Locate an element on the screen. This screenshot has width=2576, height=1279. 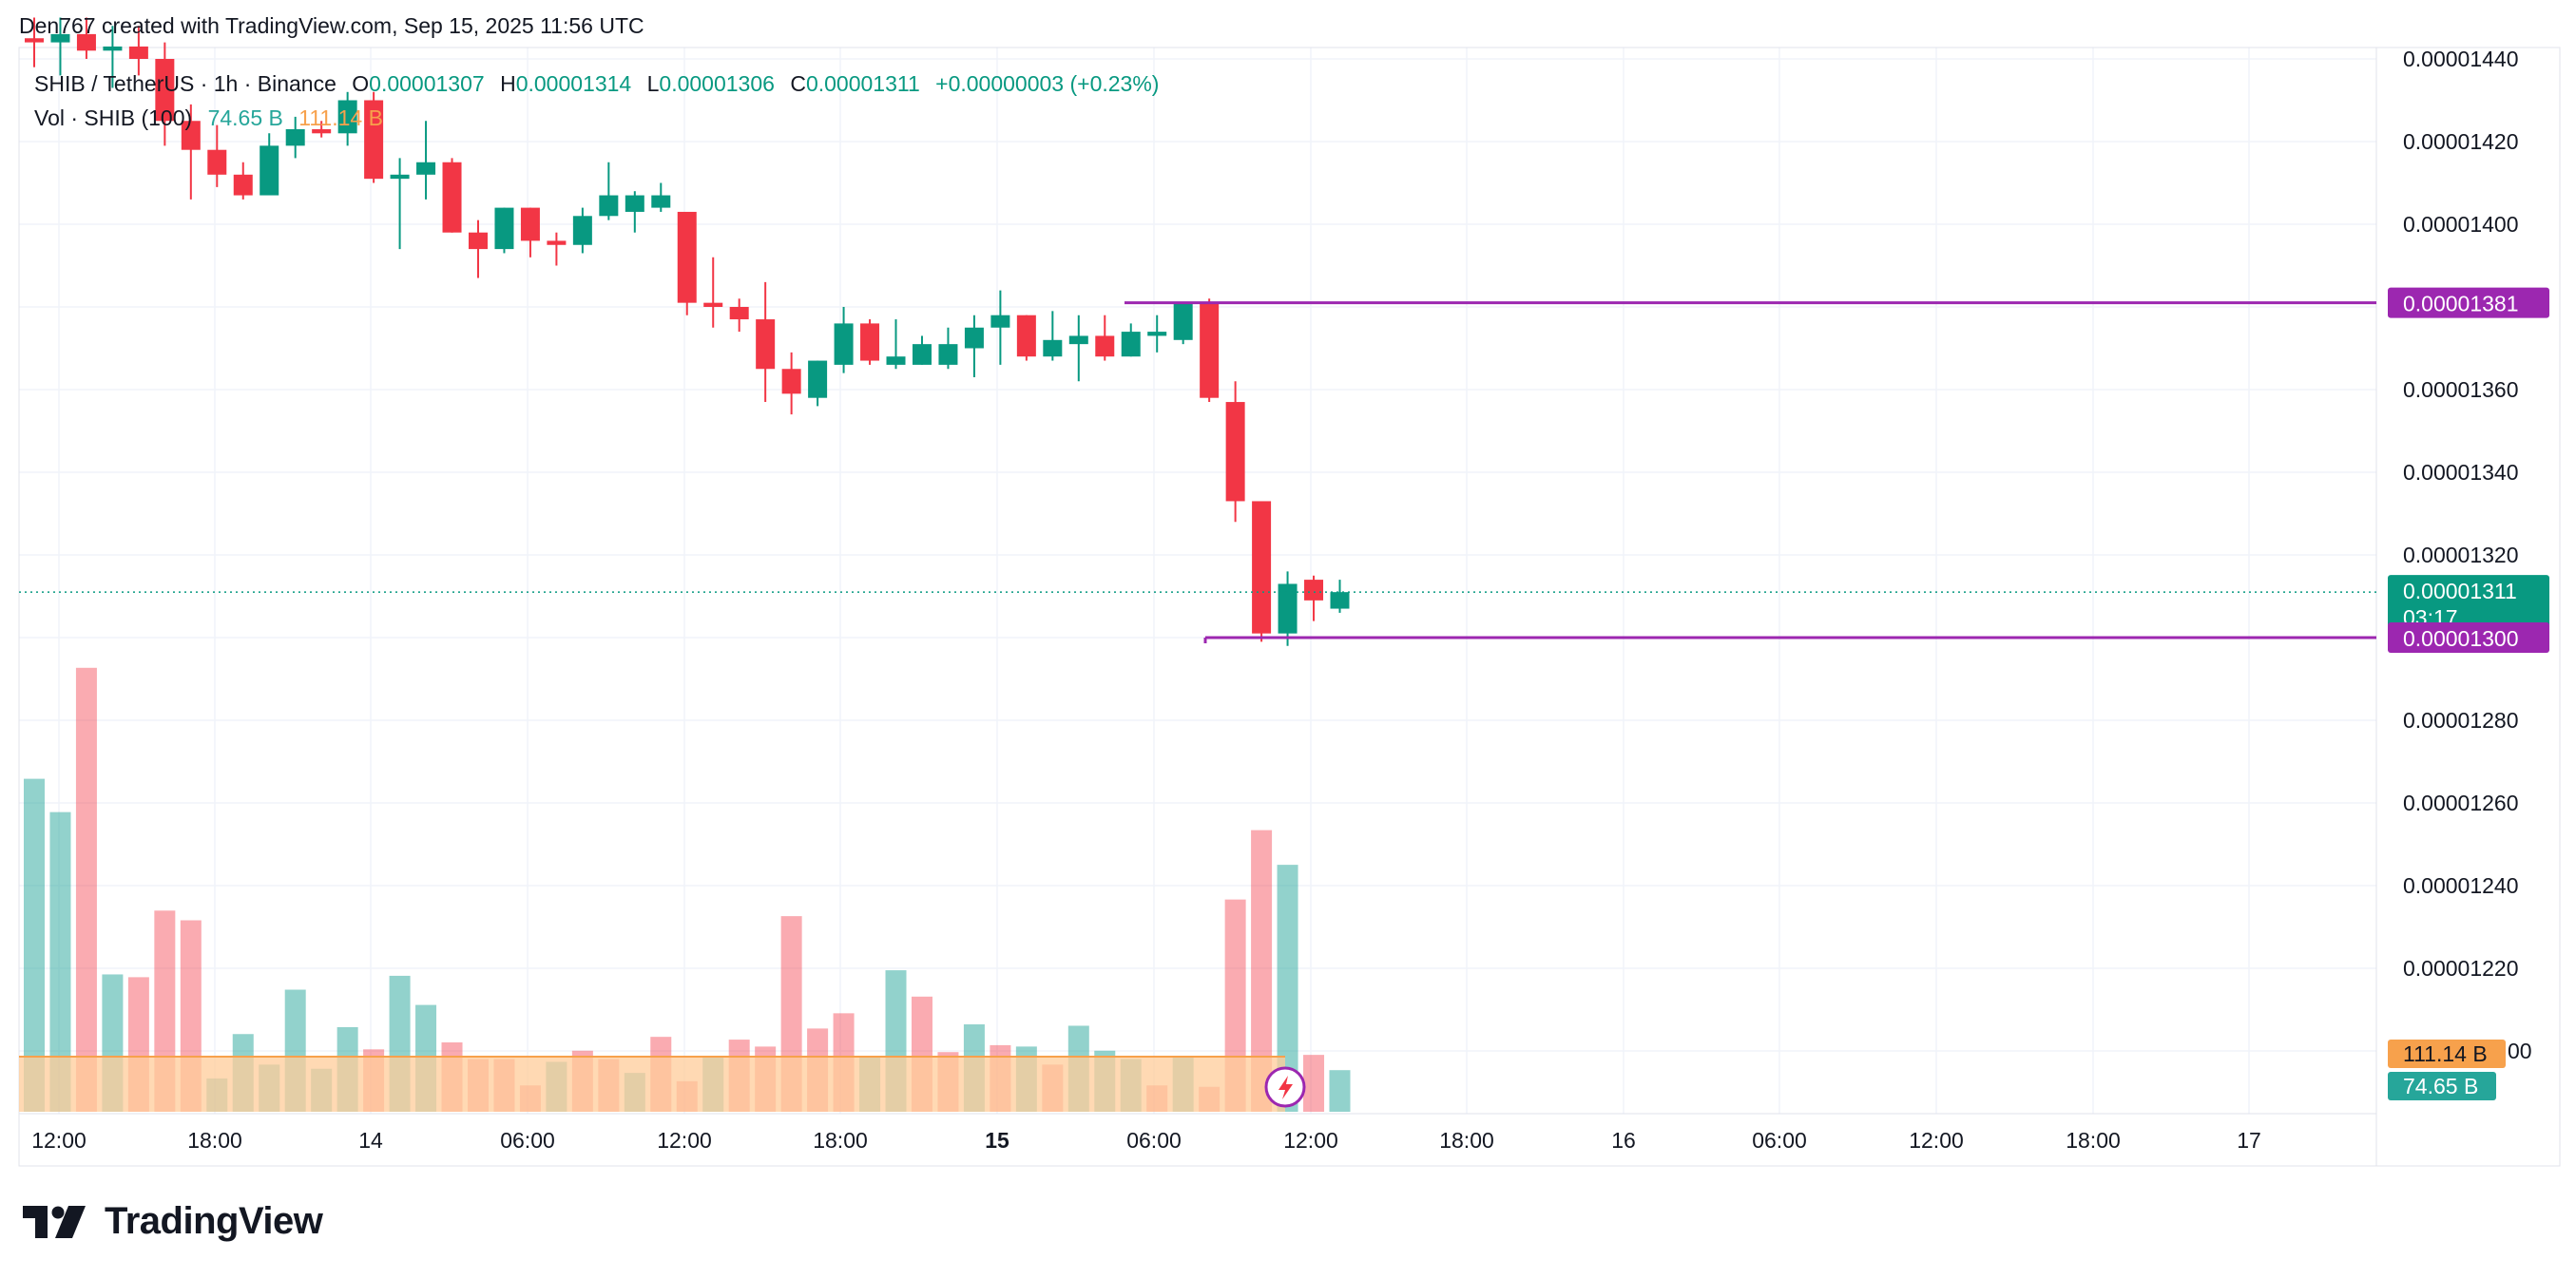
price-tick-label: 0.00001420 is located at coordinates (2461, 142).